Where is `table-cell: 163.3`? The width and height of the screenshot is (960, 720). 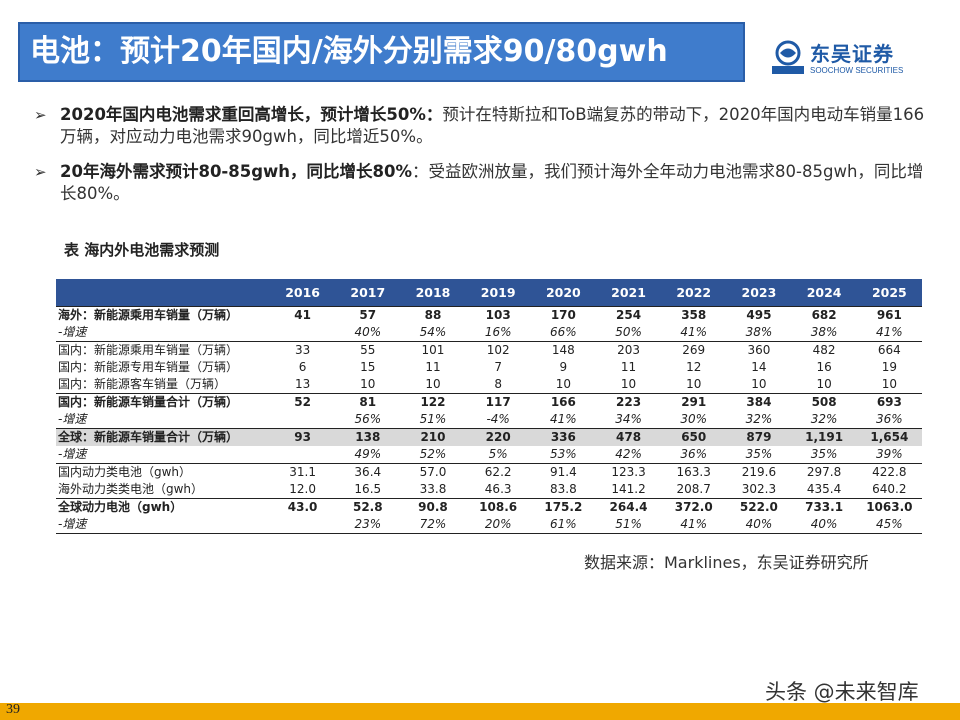 table-cell: 163.3 is located at coordinates (694, 472).